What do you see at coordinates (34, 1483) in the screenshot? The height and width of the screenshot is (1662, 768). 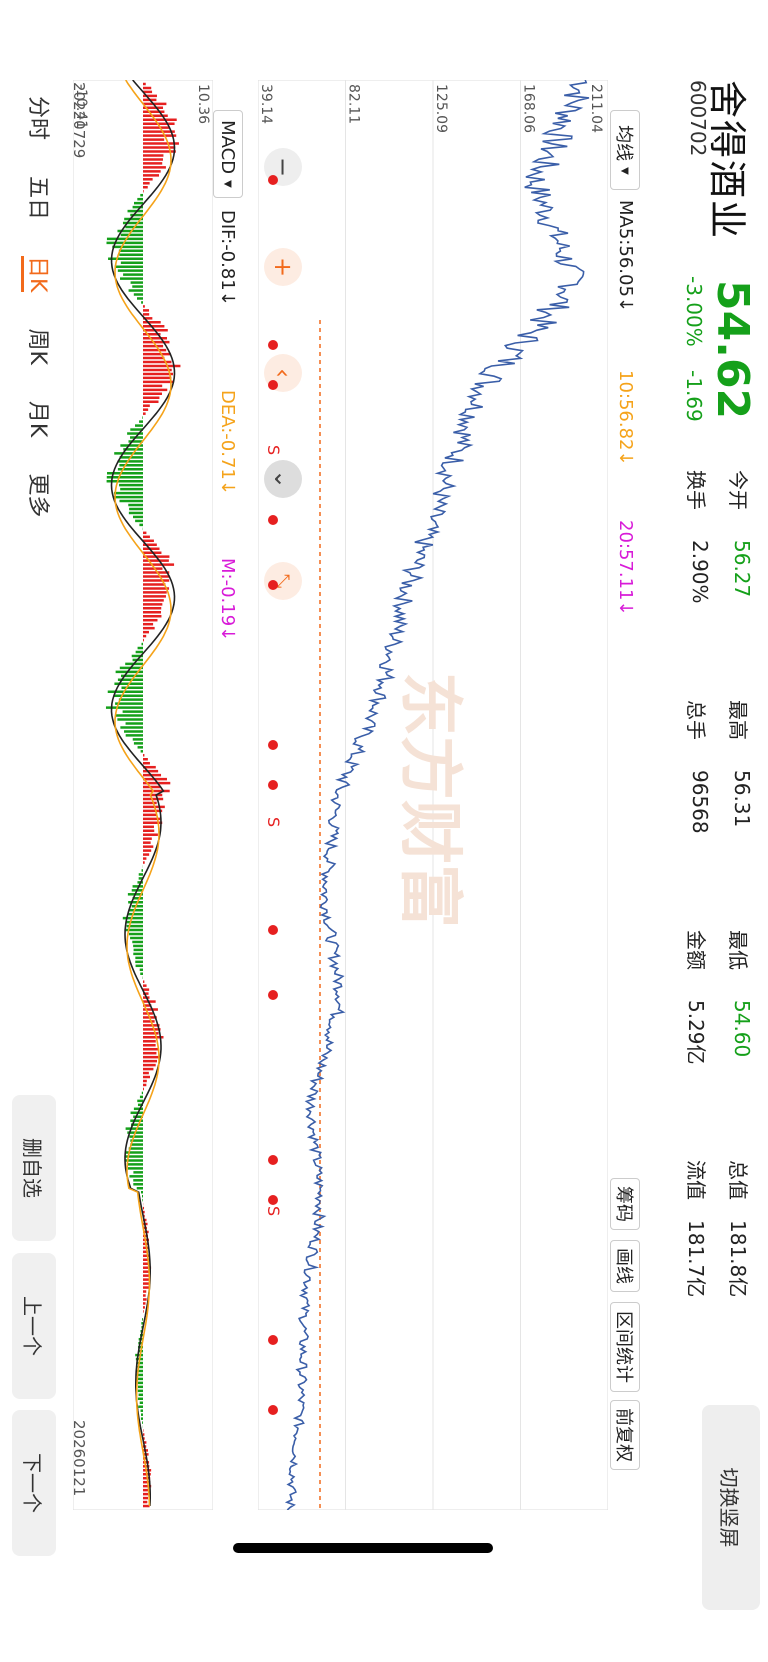 I see `next-button: 下一个` at bounding box center [34, 1483].